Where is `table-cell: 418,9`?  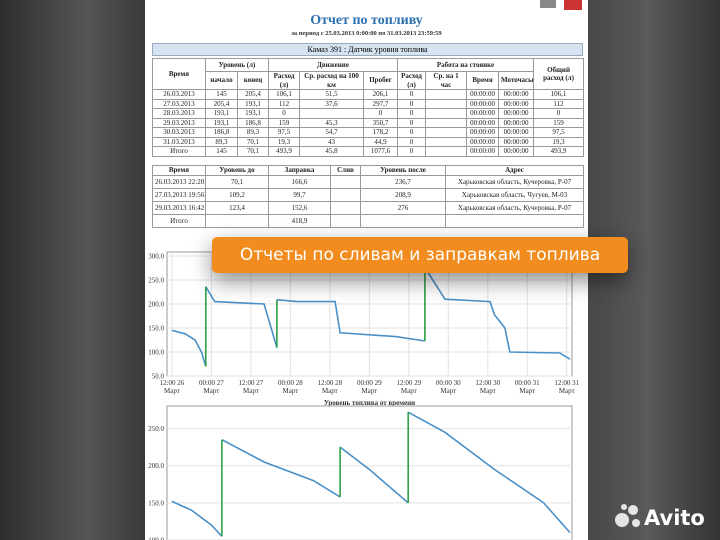 table-cell: 418,9 is located at coordinates (299, 221).